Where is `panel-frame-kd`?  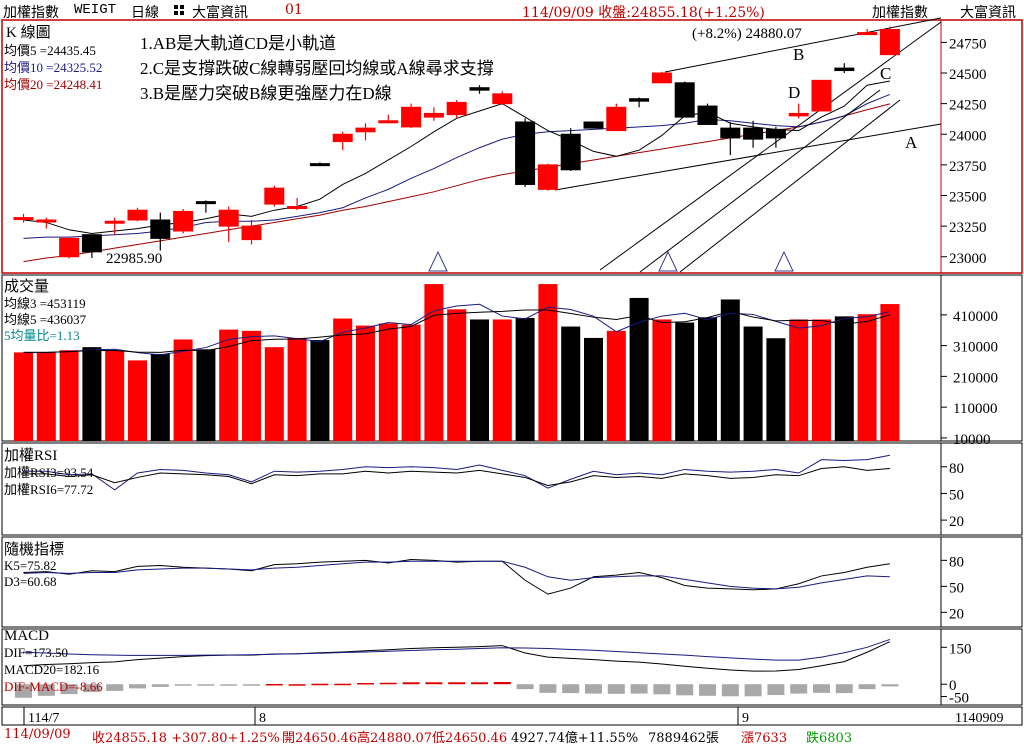 panel-frame-kd is located at coordinates (512, 582).